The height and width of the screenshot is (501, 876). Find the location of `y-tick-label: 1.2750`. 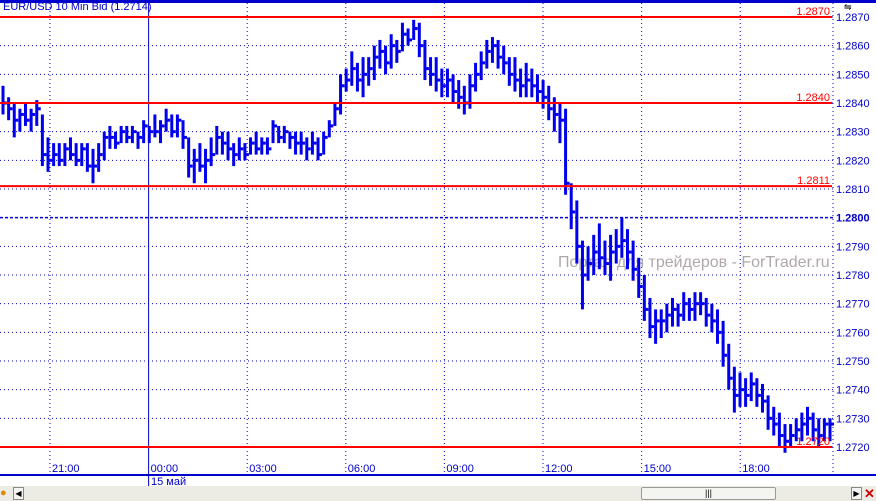

y-tick-label: 1.2750 is located at coordinates (853, 362).